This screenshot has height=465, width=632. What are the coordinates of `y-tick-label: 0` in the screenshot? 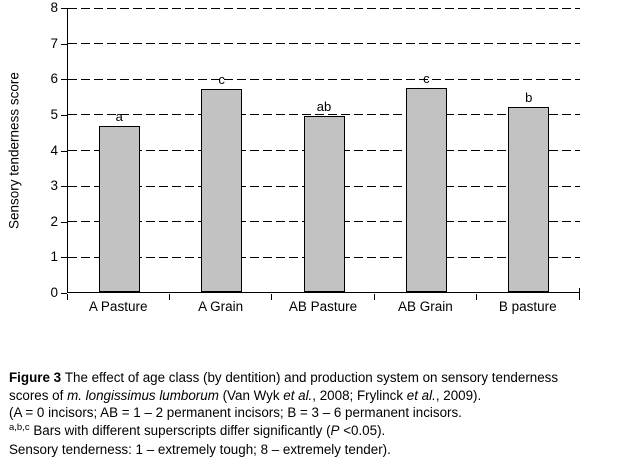 It's located at (54, 292).